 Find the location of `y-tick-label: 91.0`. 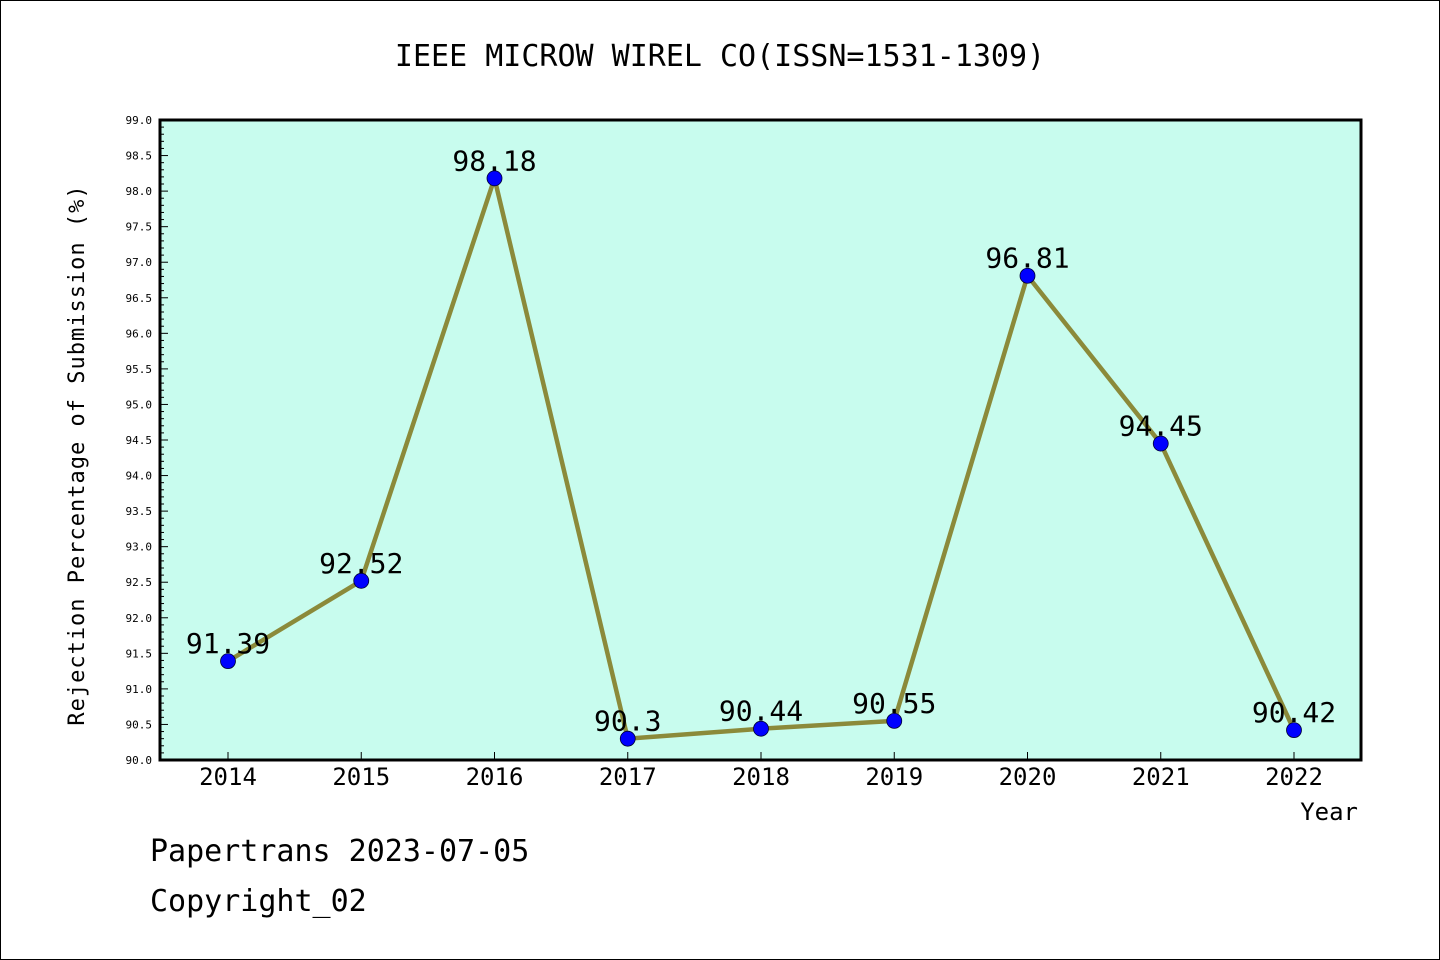

y-tick-label: 91.0 is located at coordinates (139, 689).